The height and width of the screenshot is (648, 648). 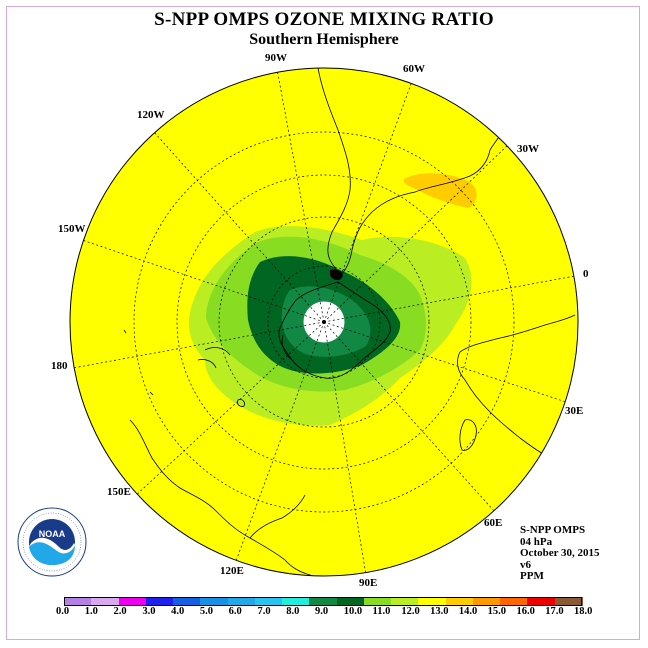 I want to click on lon-label-60e: 60E, so click(x=493, y=523).